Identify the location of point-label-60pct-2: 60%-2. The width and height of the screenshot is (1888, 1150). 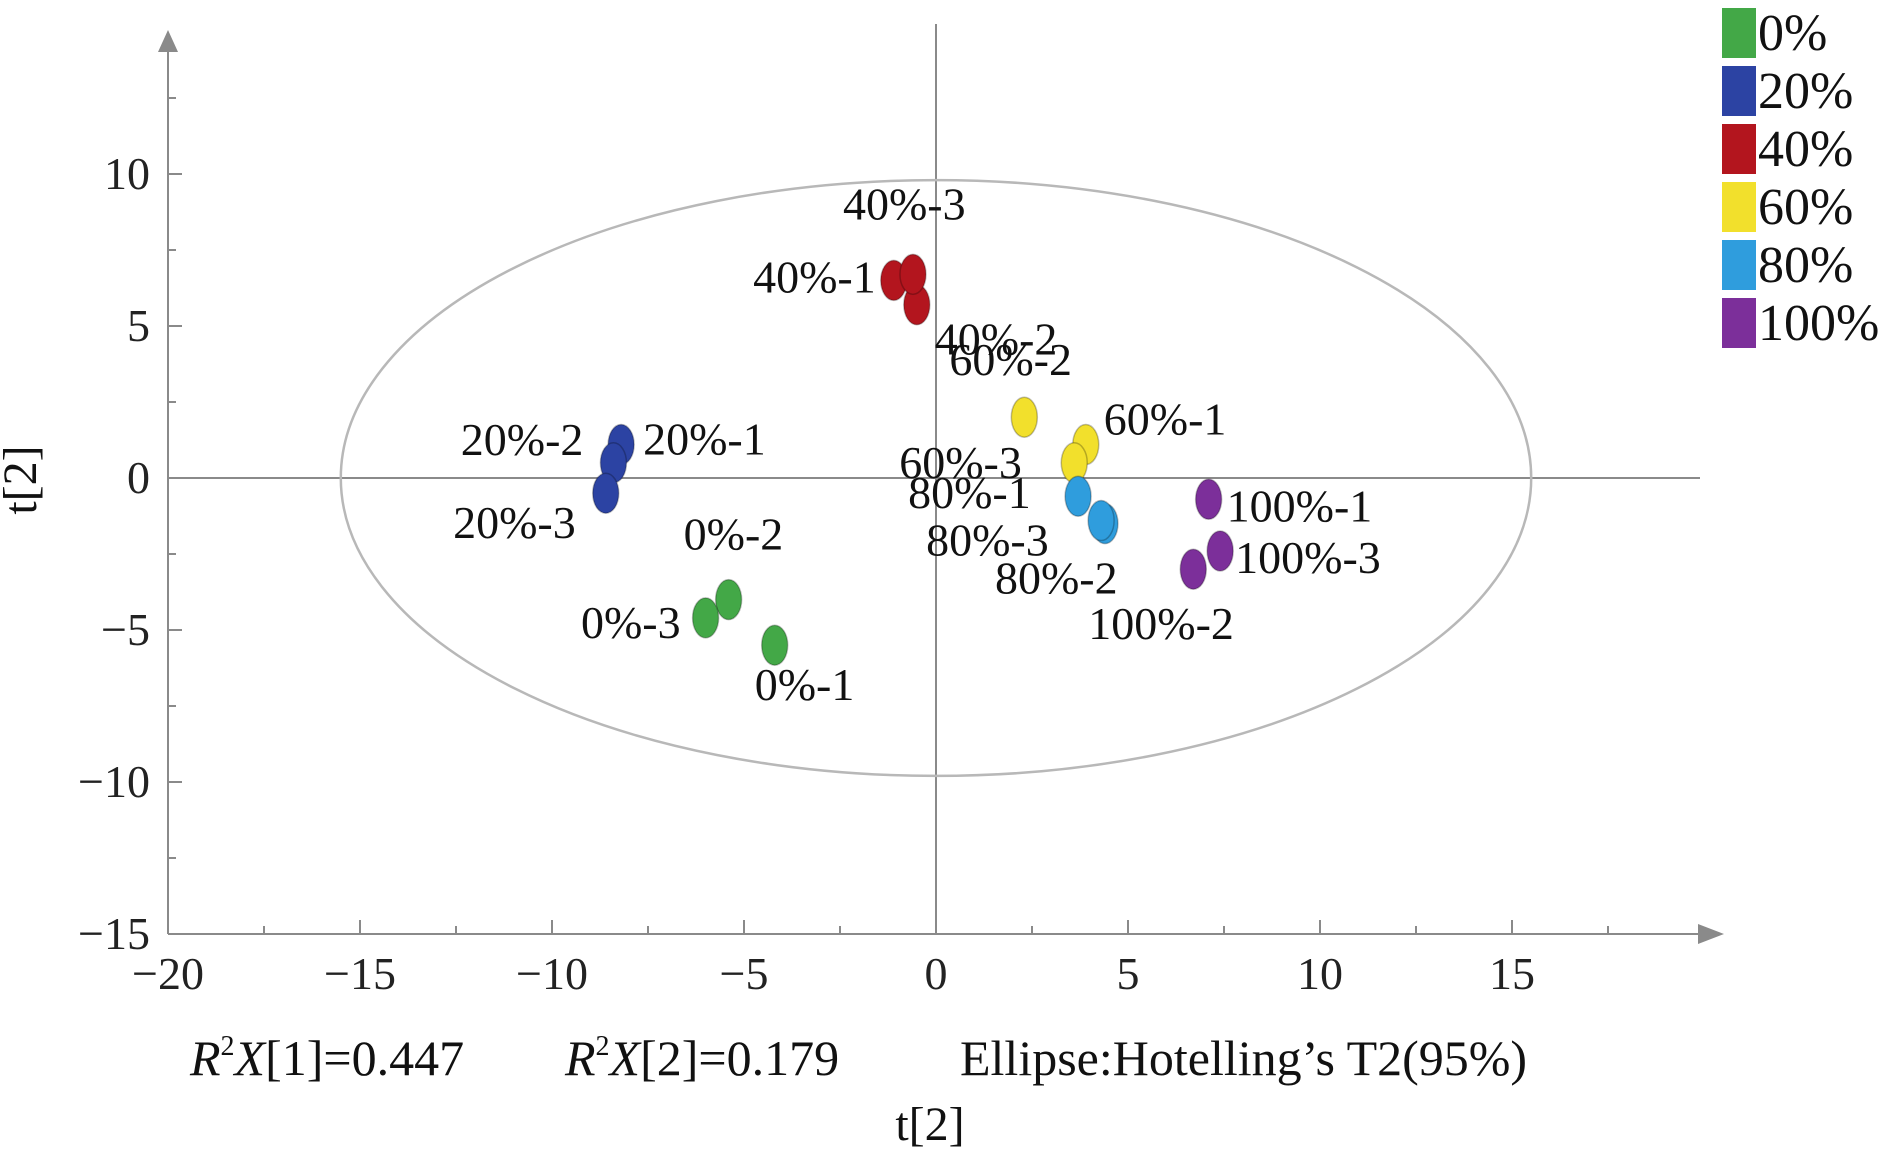
(1010, 359).